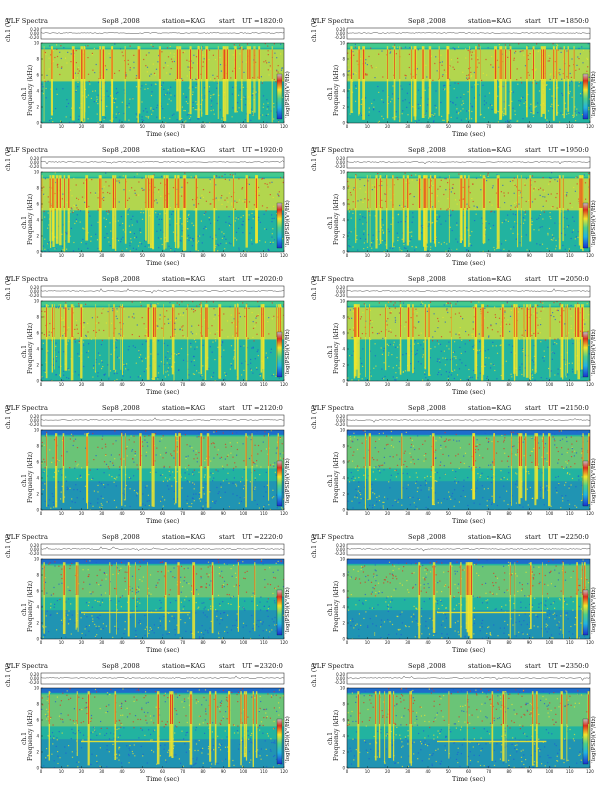 Image resolution: width=612 pixels, height=792 pixels. What do you see at coordinates (468, 470) in the screenshot?
I see `spectrogram-image` at bounding box center [468, 470].